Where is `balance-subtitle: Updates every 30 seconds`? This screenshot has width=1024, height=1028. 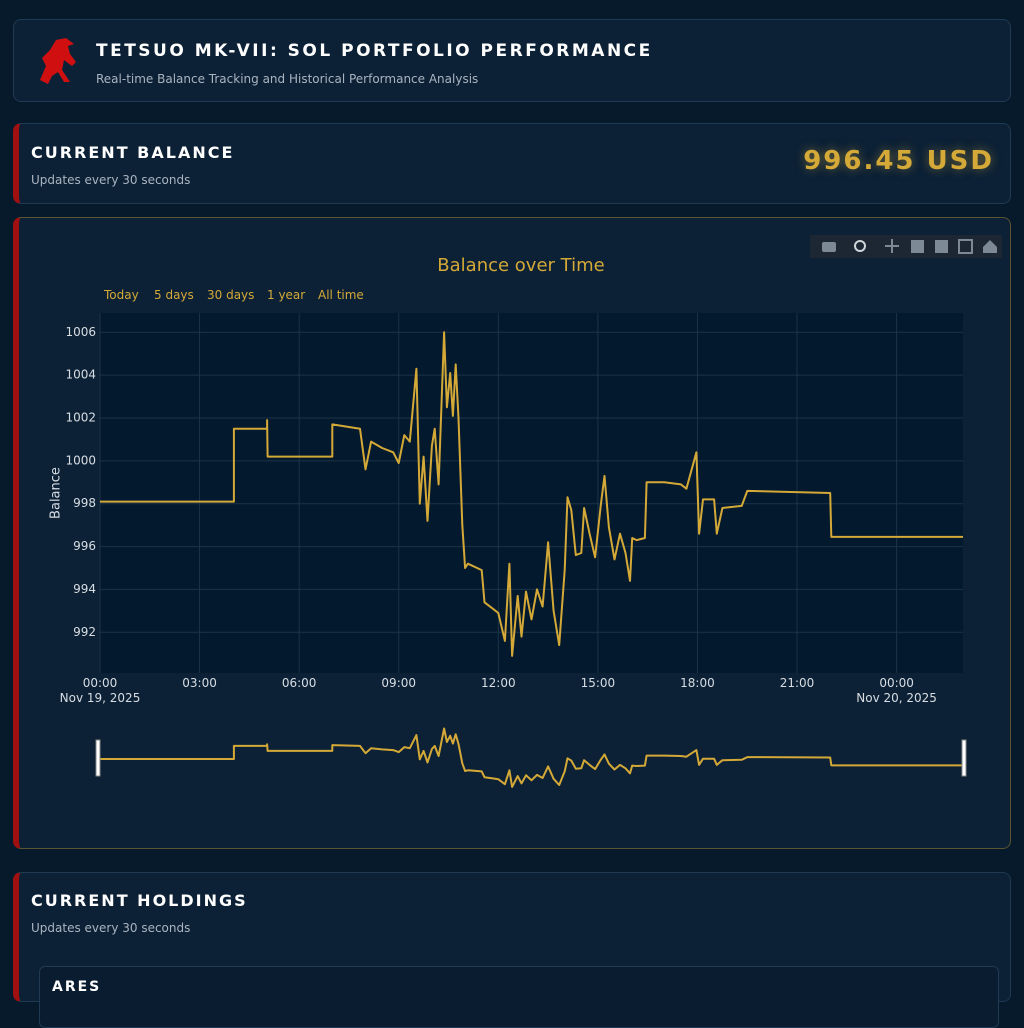
balance-subtitle: Updates every 30 seconds is located at coordinates (111, 180).